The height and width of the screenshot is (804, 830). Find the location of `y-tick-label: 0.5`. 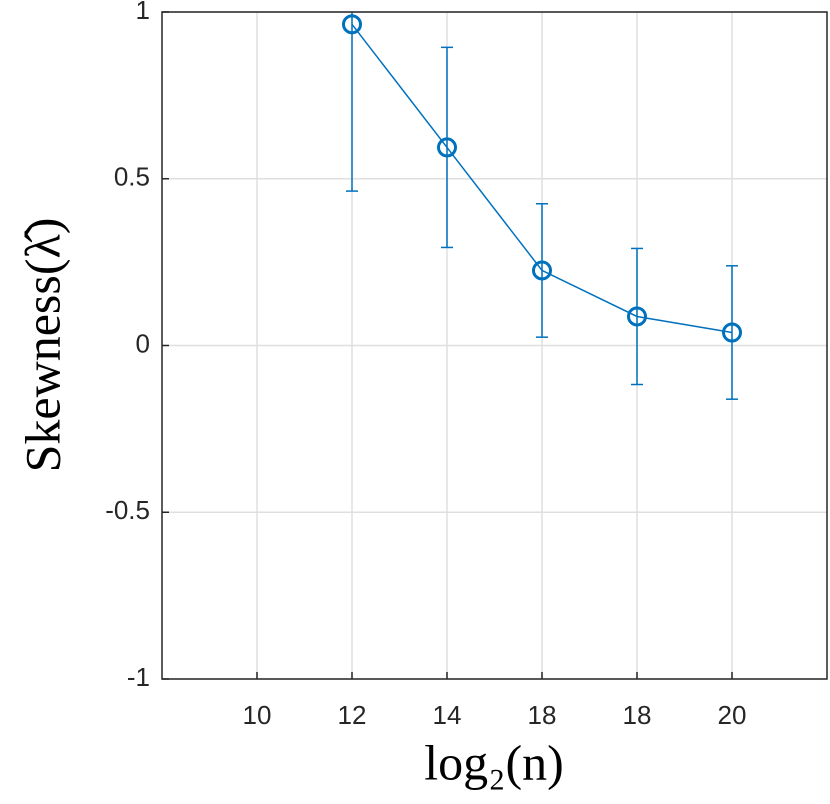

y-tick-label: 0.5 is located at coordinates (132, 177).